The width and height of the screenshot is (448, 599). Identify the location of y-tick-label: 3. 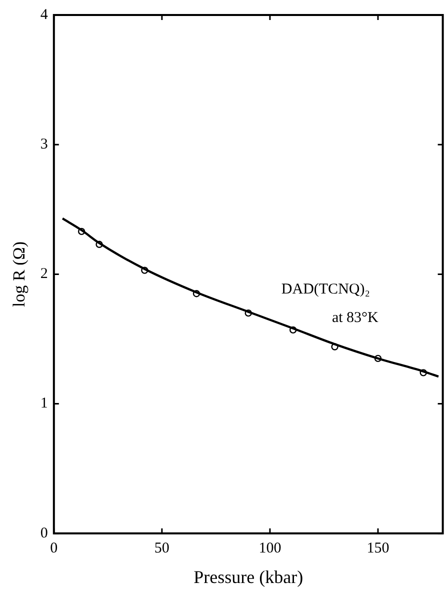
(44, 144).